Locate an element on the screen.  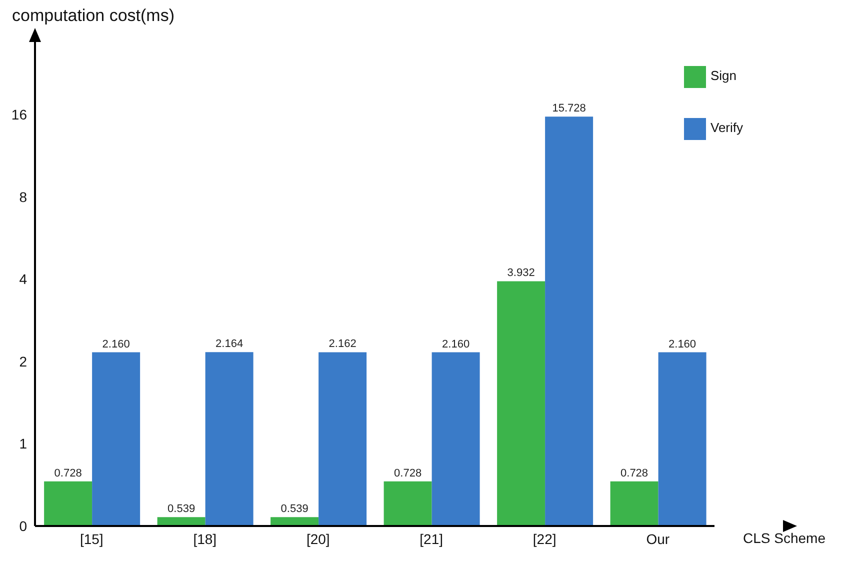
x-tick-label: [21] is located at coordinates (432, 538).